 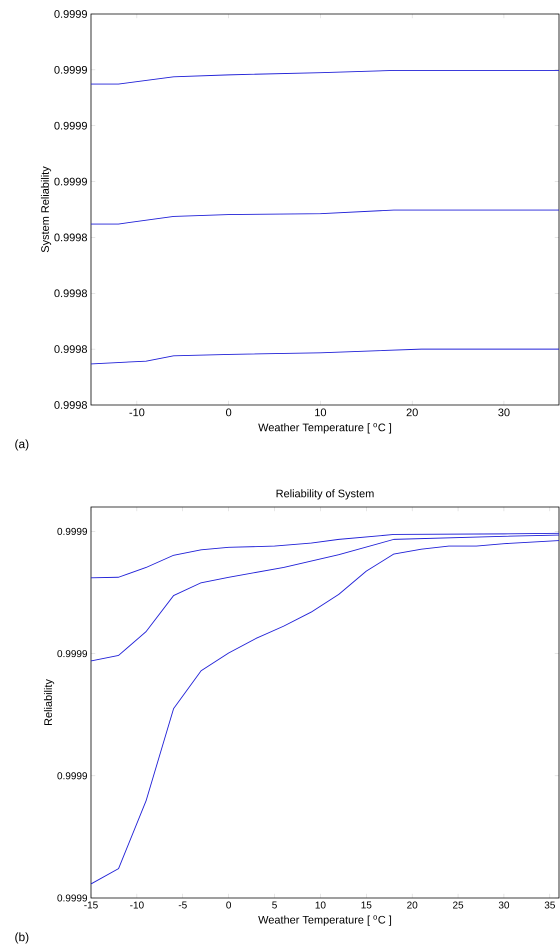 What do you see at coordinates (367, 905) in the screenshot?
I see `x-tick-label: 15` at bounding box center [367, 905].